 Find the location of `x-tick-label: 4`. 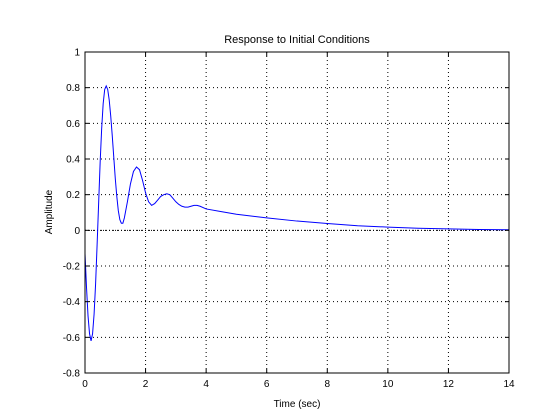

x-tick-label: 4 is located at coordinates (206, 384).